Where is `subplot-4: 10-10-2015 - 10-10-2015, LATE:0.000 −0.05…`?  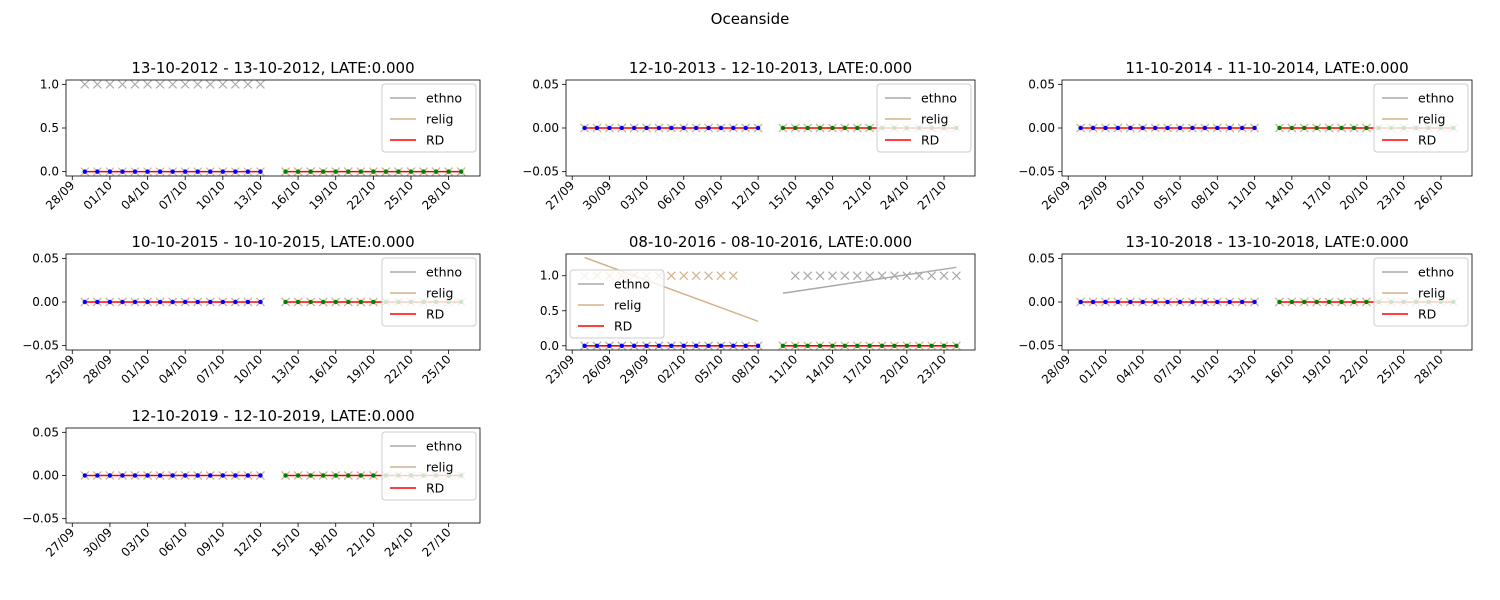
subplot-4: 10-10-2015 - 10-10-2015, LATE:0.000 −0.05… is located at coordinates (251, 310).